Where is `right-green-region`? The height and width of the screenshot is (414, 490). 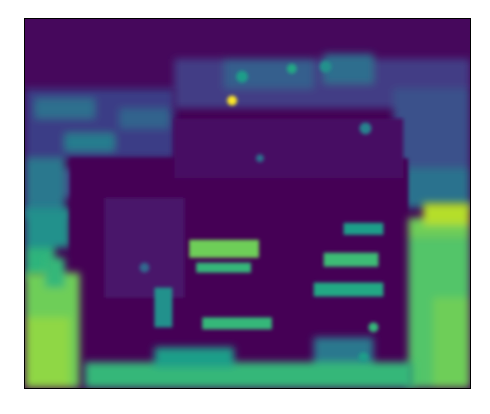
right-green-region is located at coordinates (439, 295).